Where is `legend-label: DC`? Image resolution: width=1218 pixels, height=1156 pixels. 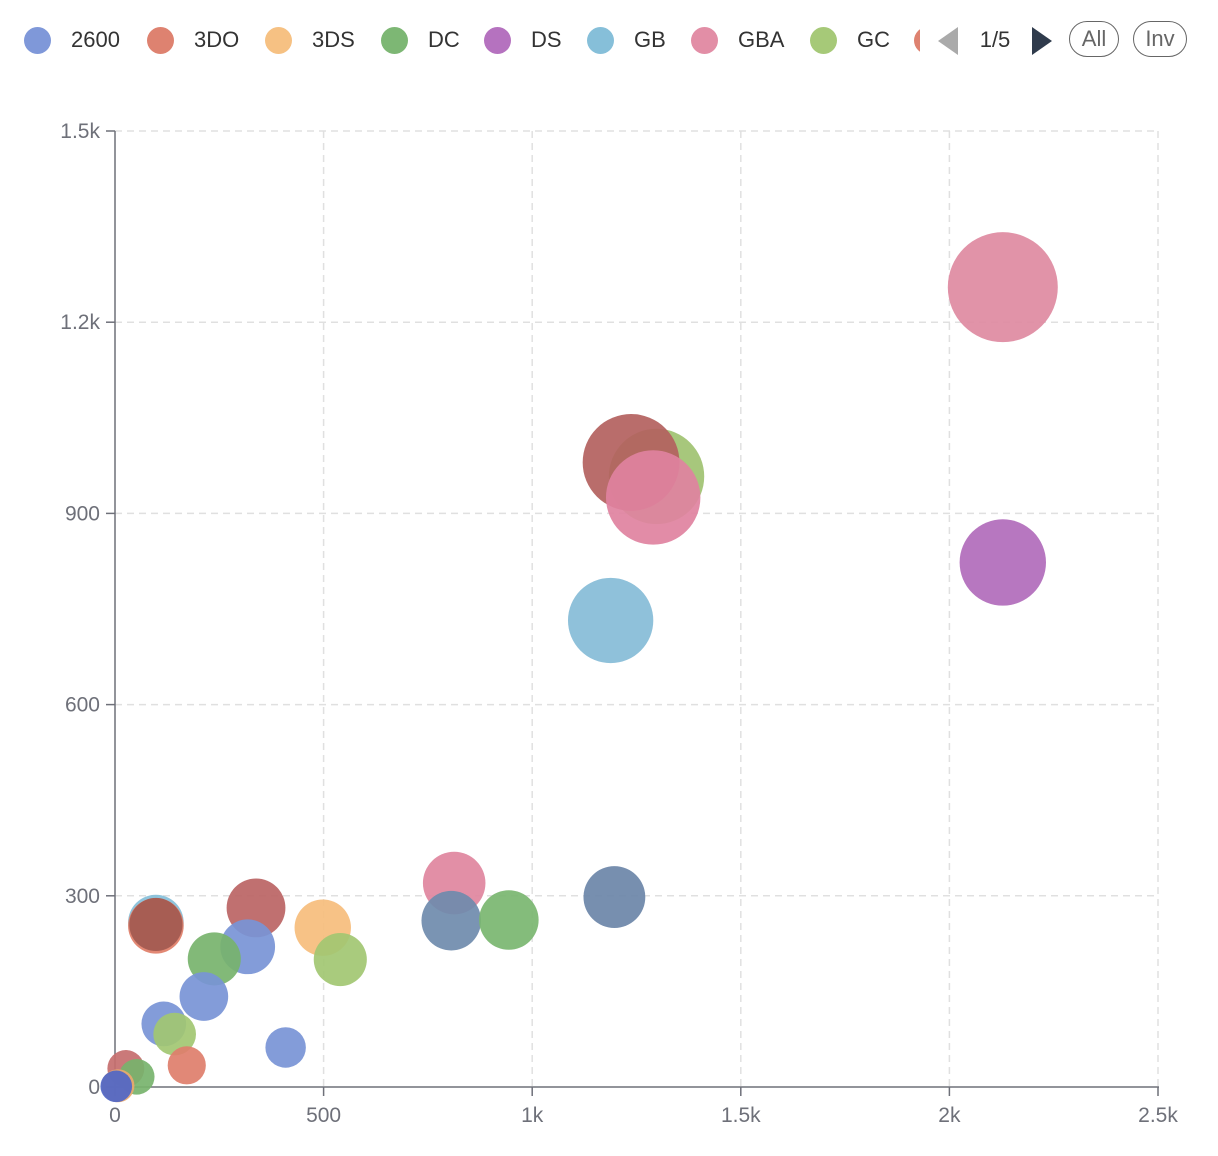 legend-label: DC is located at coordinates (444, 39).